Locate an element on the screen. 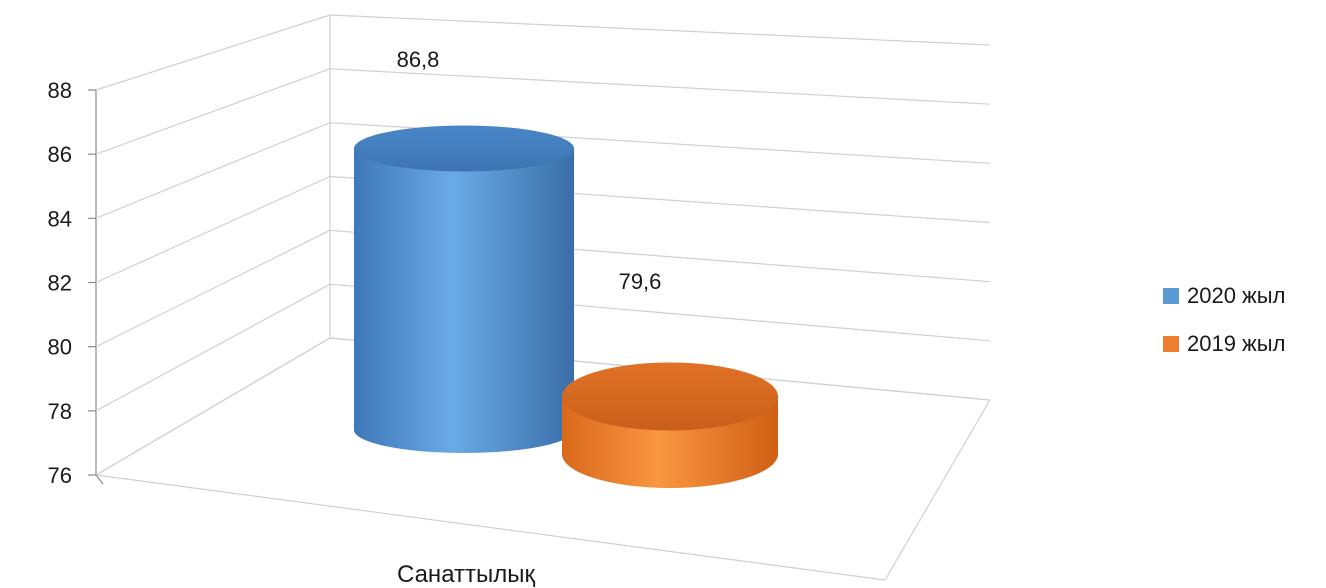 The image size is (1326, 588). bar-2019-top is located at coordinates (670, 396).